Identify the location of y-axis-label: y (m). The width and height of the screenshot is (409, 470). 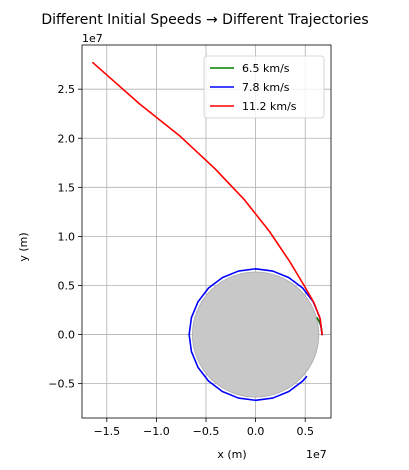
(23, 246).